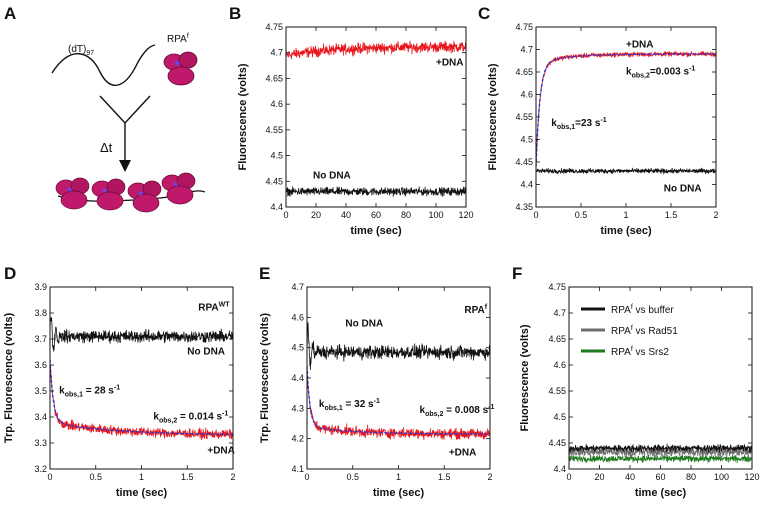  What do you see at coordinates (642, 310) in the screenshot?
I see `legend-entry: RPAf vs buffer` at bounding box center [642, 310].